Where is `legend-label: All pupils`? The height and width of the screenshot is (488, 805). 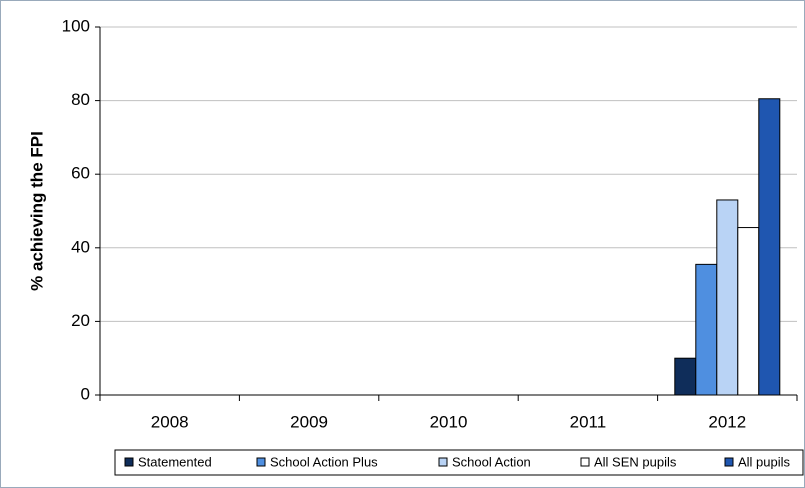 legend-label: All pupils is located at coordinates (764, 461).